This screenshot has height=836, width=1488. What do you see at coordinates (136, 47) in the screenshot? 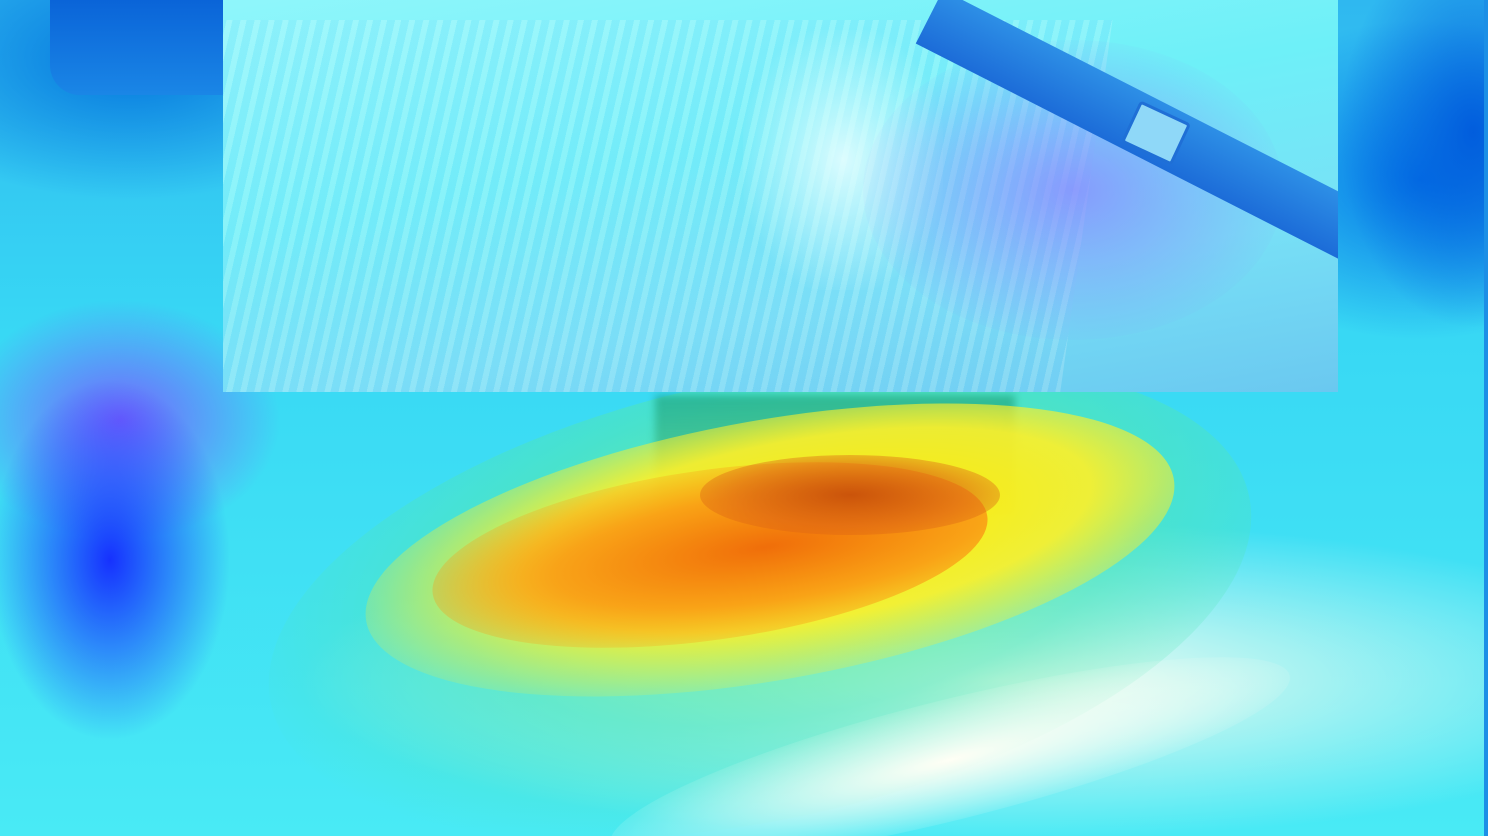
I see `dark-region-top-left` at bounding box center [136, 47].